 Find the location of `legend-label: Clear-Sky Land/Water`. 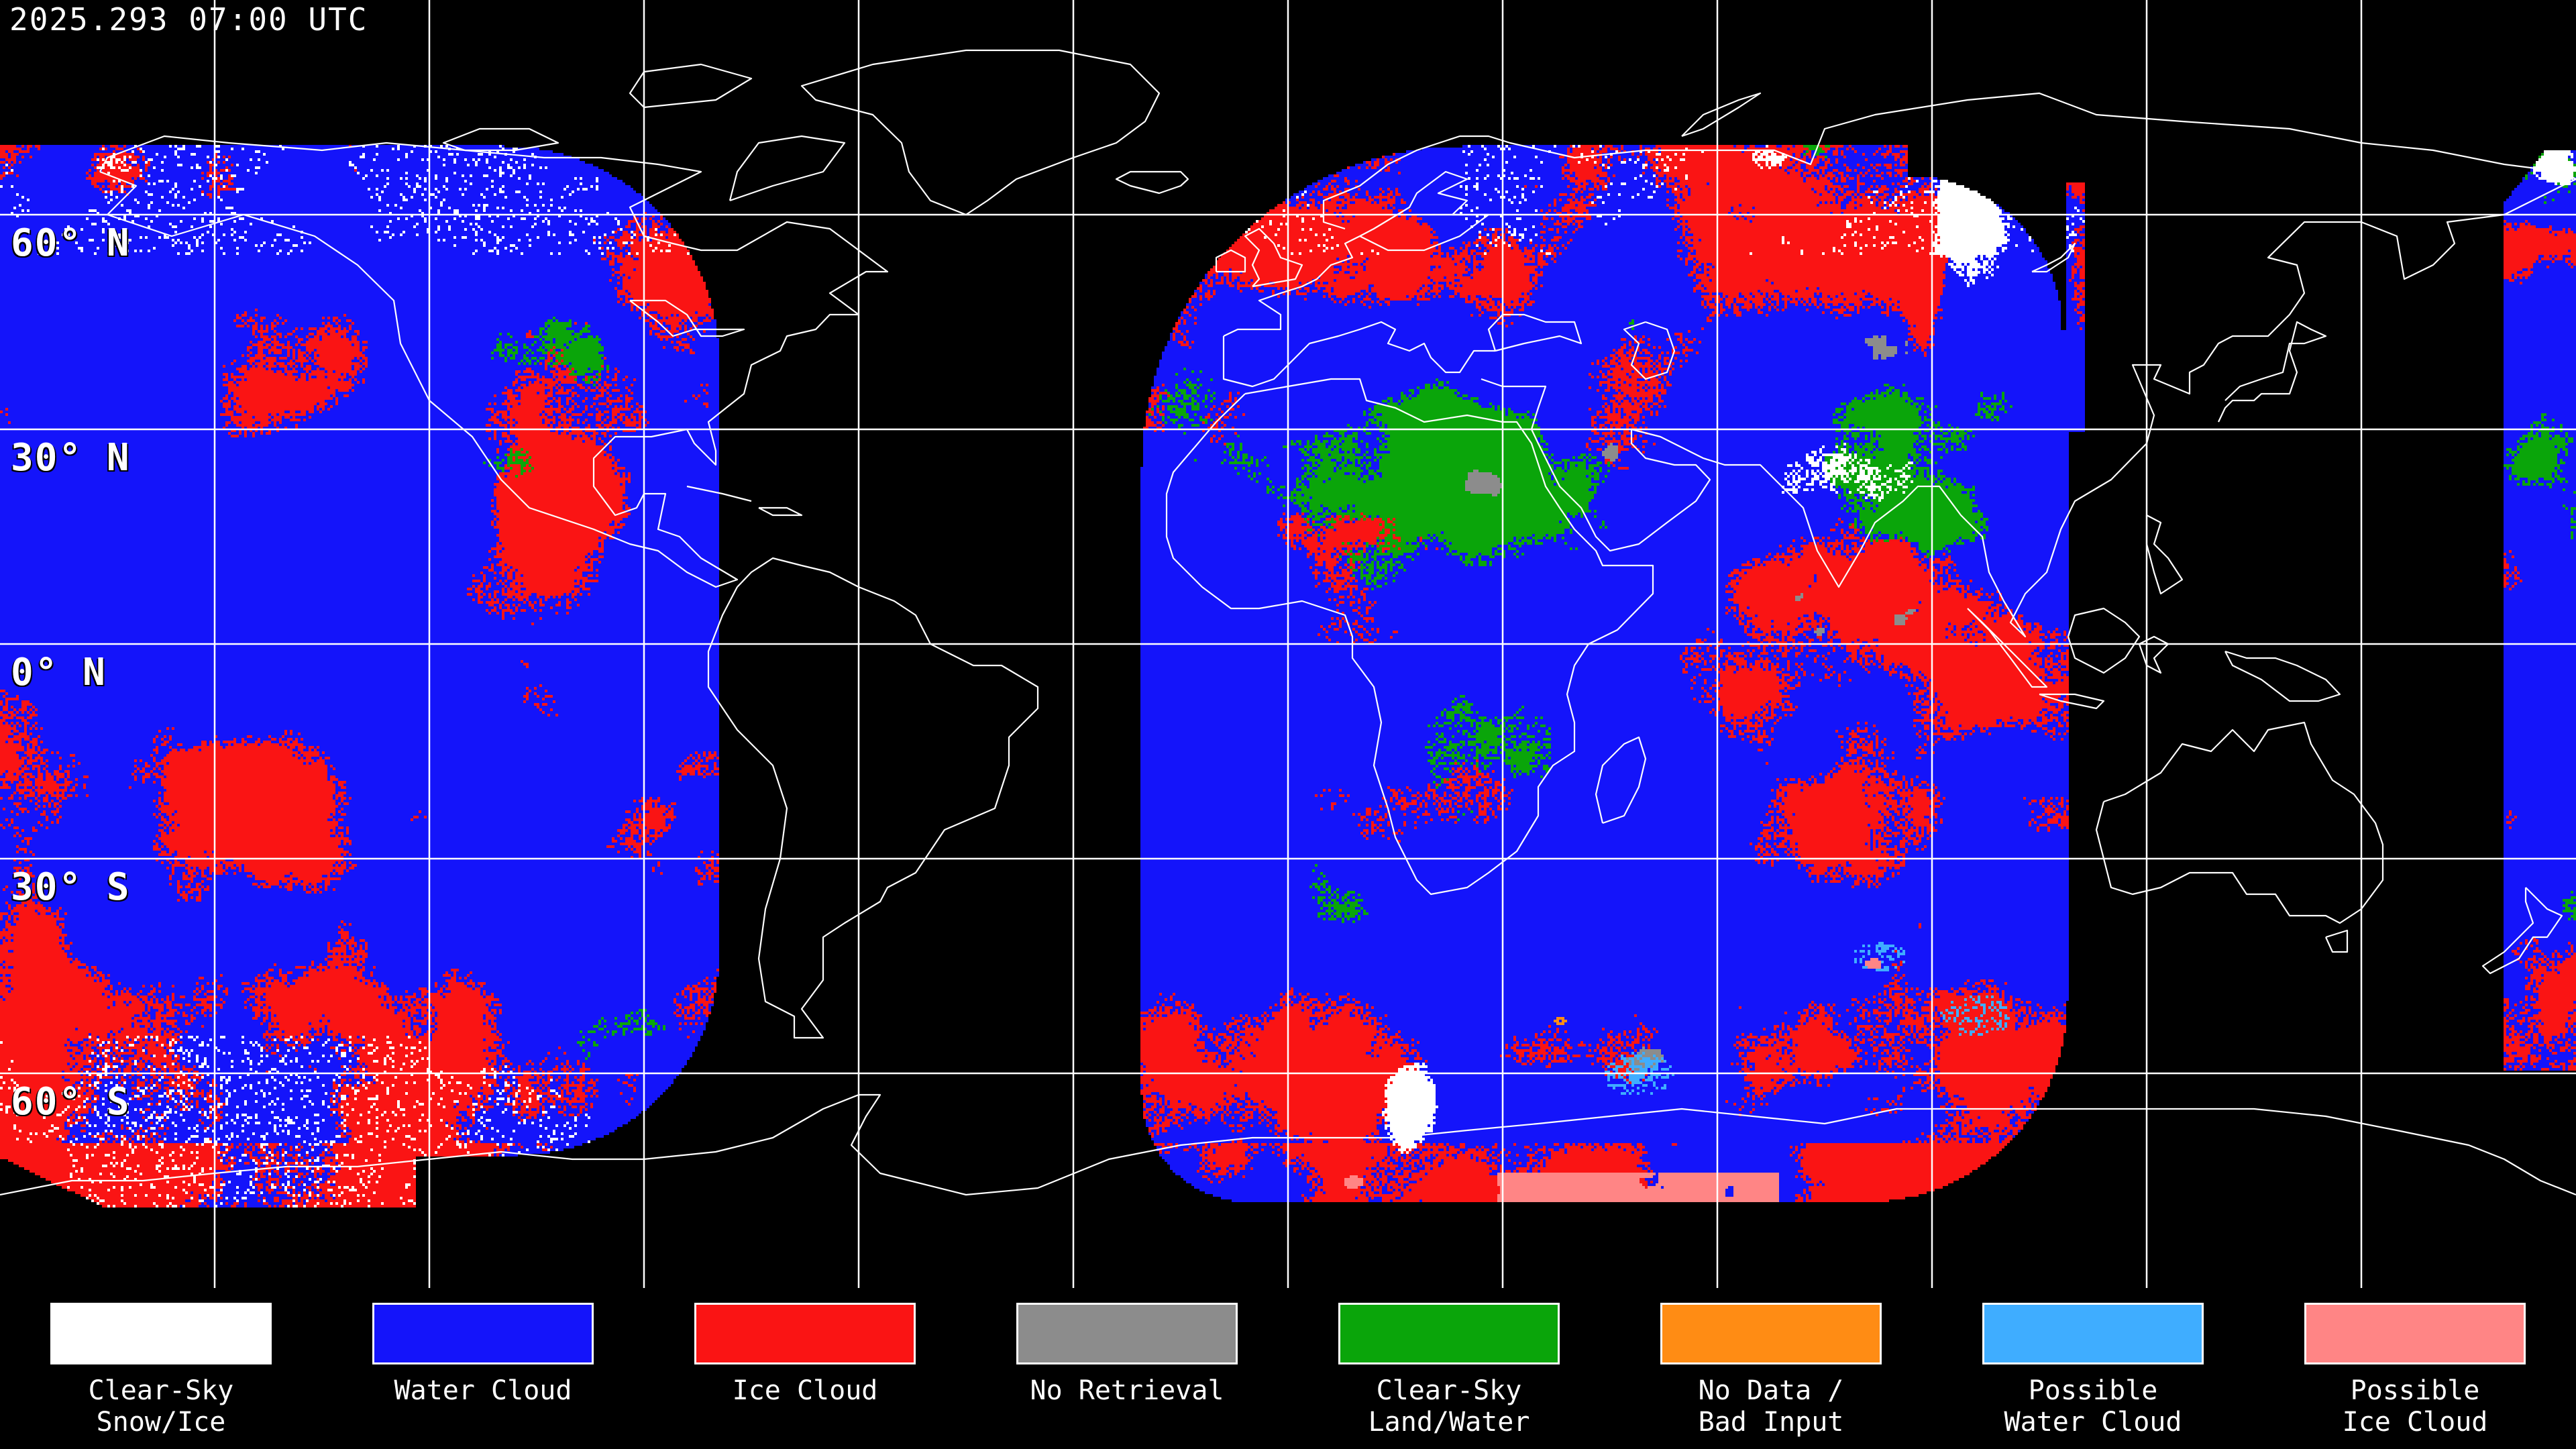

legend-label: Clear-Sky Land/Water is located at coordinates (1449, 1406).